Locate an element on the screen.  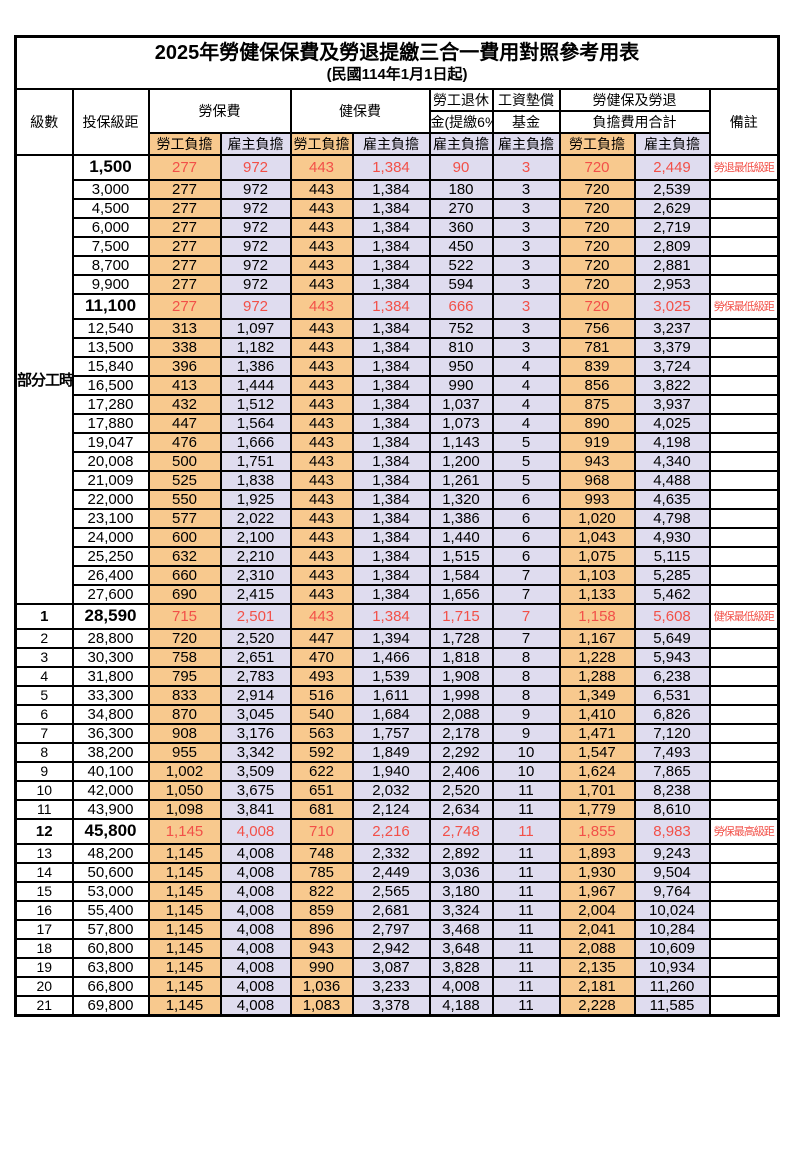
labor-insurance-employer-cell: 2,520 is located at coordinates (255, 638).